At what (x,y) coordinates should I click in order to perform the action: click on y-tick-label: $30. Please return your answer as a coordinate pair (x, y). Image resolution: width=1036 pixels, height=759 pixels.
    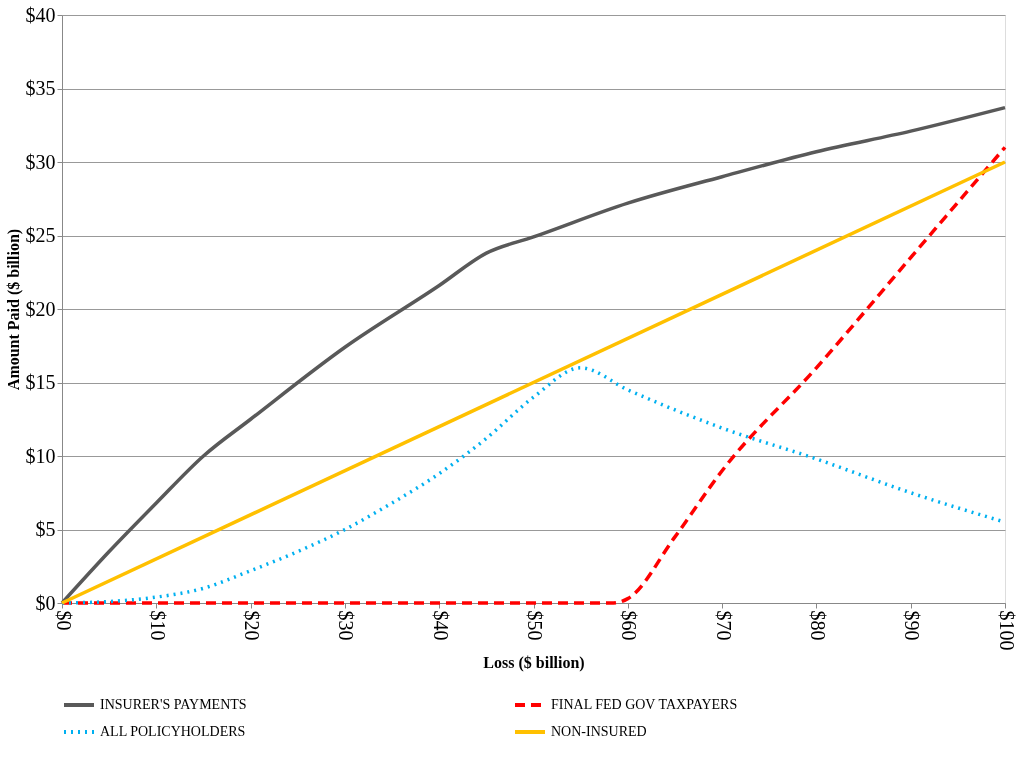
    Looking at the image, I should click on (40, 161).